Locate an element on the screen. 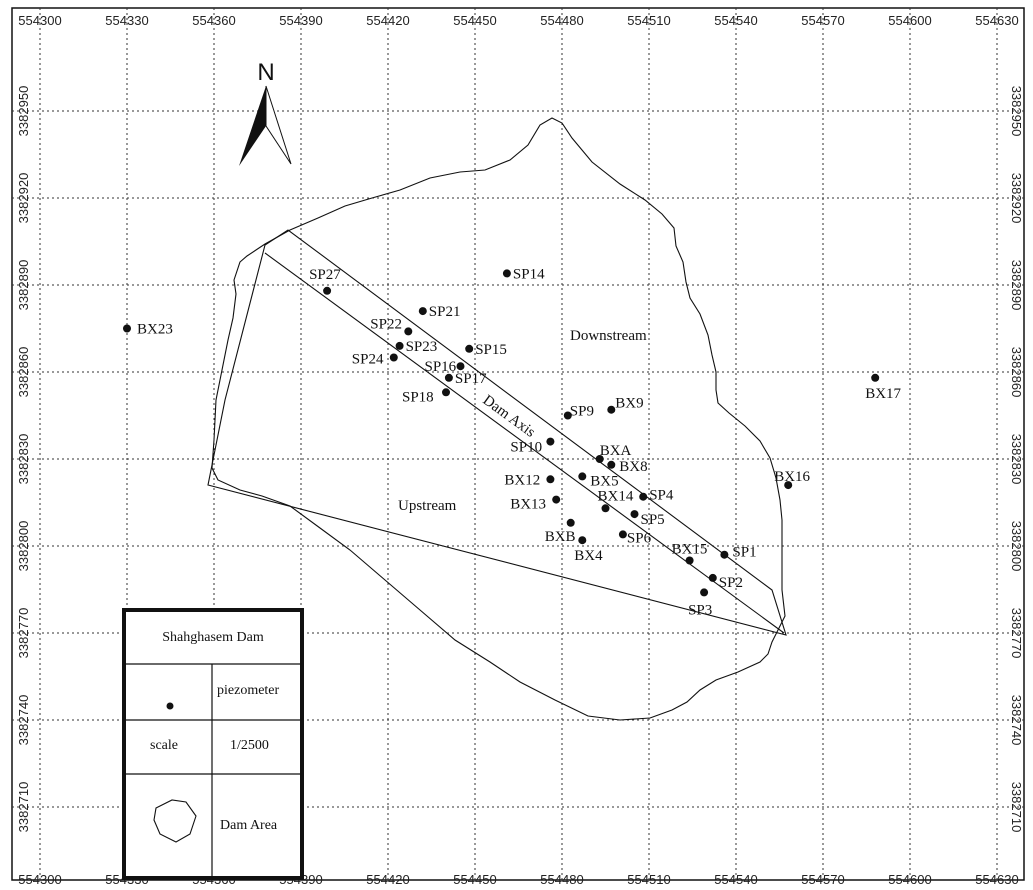 The image size is (1033, 890). x-tick-label-bottom: 554630 is located at coordinates (996, 879).